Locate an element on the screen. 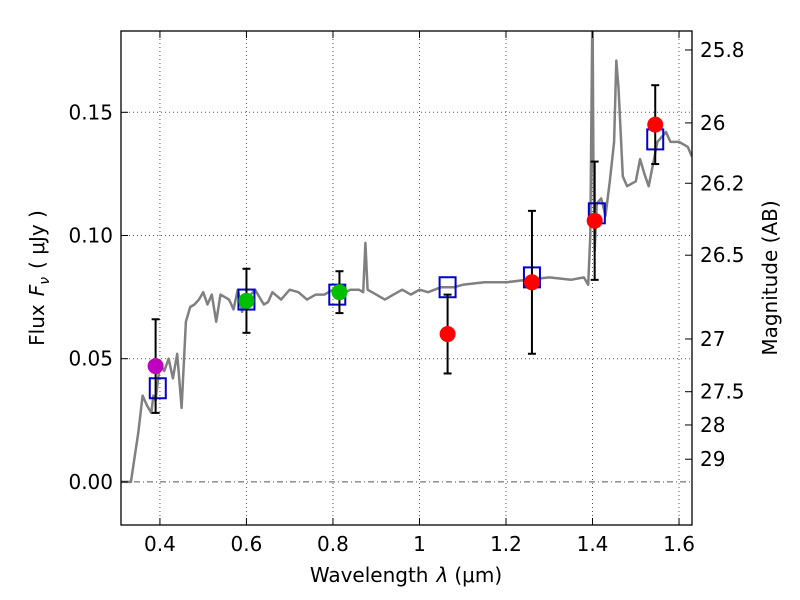  y-axis-title: Flux Fν ( μJy ) is located at coordinates (39, 278).